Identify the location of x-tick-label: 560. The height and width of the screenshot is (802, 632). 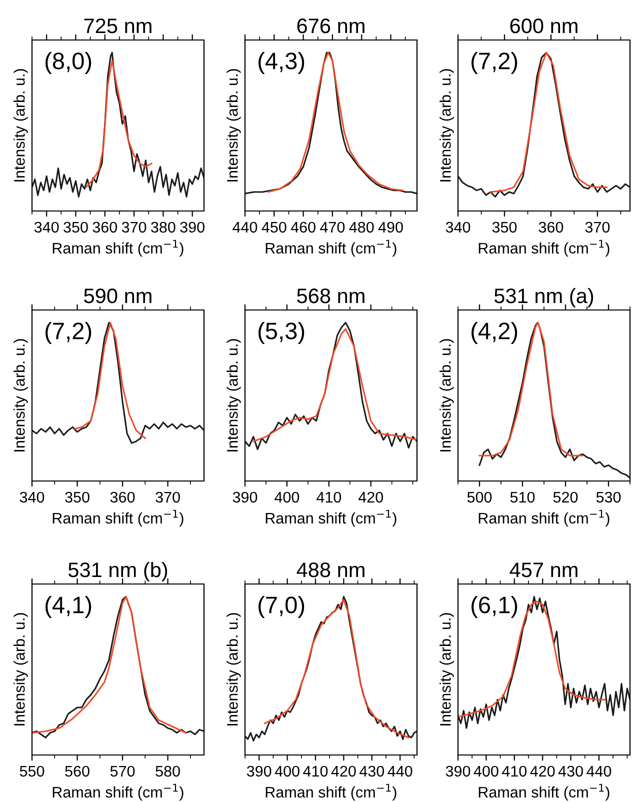
(77, 771).